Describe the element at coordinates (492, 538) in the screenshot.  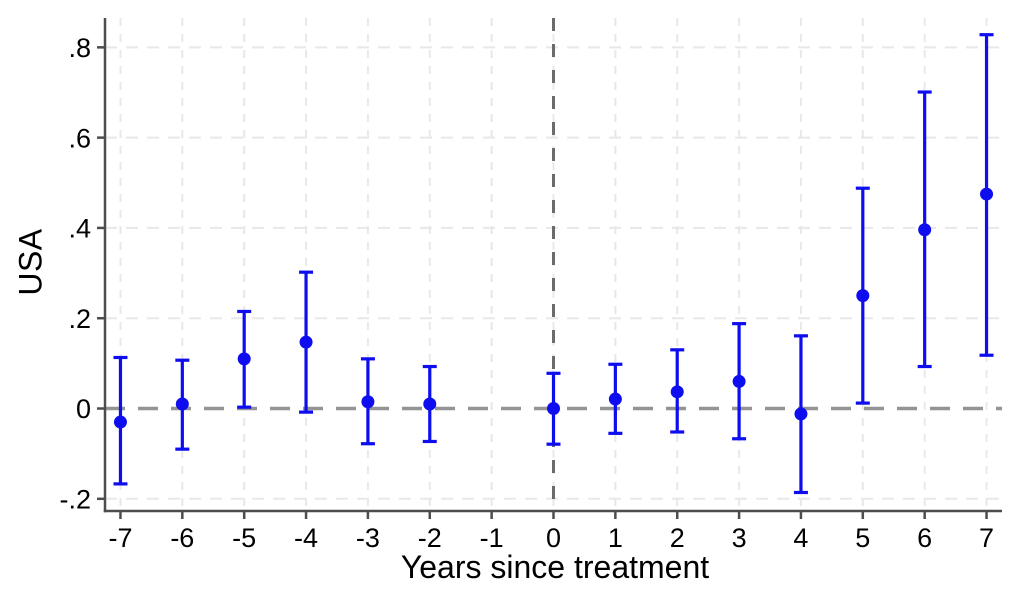
I see `x-tick-label: -1` at that location.